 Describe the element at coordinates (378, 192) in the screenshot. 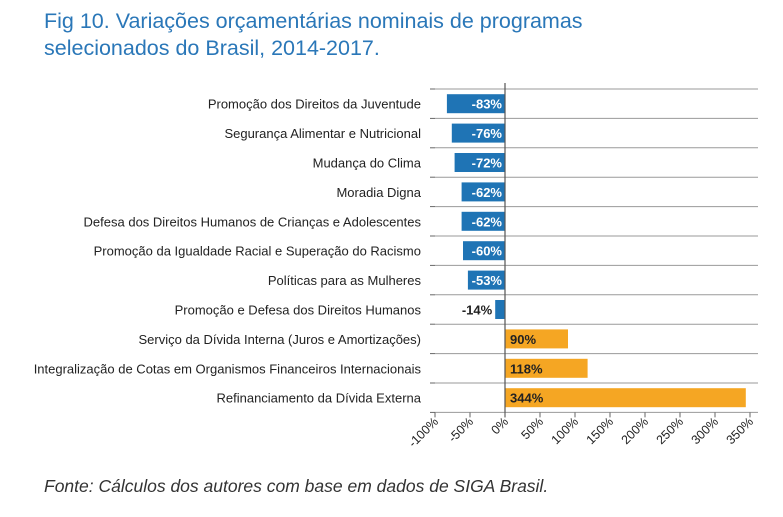

I see `category-label: Moradia Digna` at that location.